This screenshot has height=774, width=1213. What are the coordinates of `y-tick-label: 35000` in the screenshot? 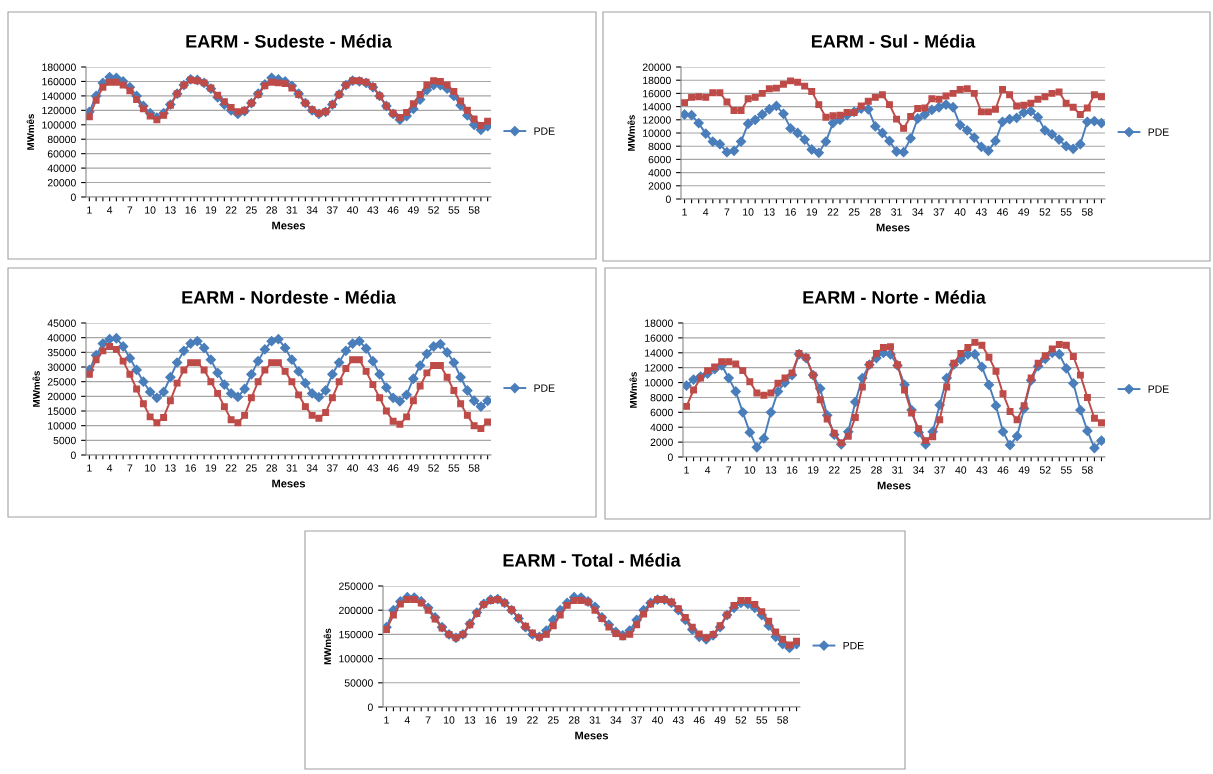 It's located at (61, 352).